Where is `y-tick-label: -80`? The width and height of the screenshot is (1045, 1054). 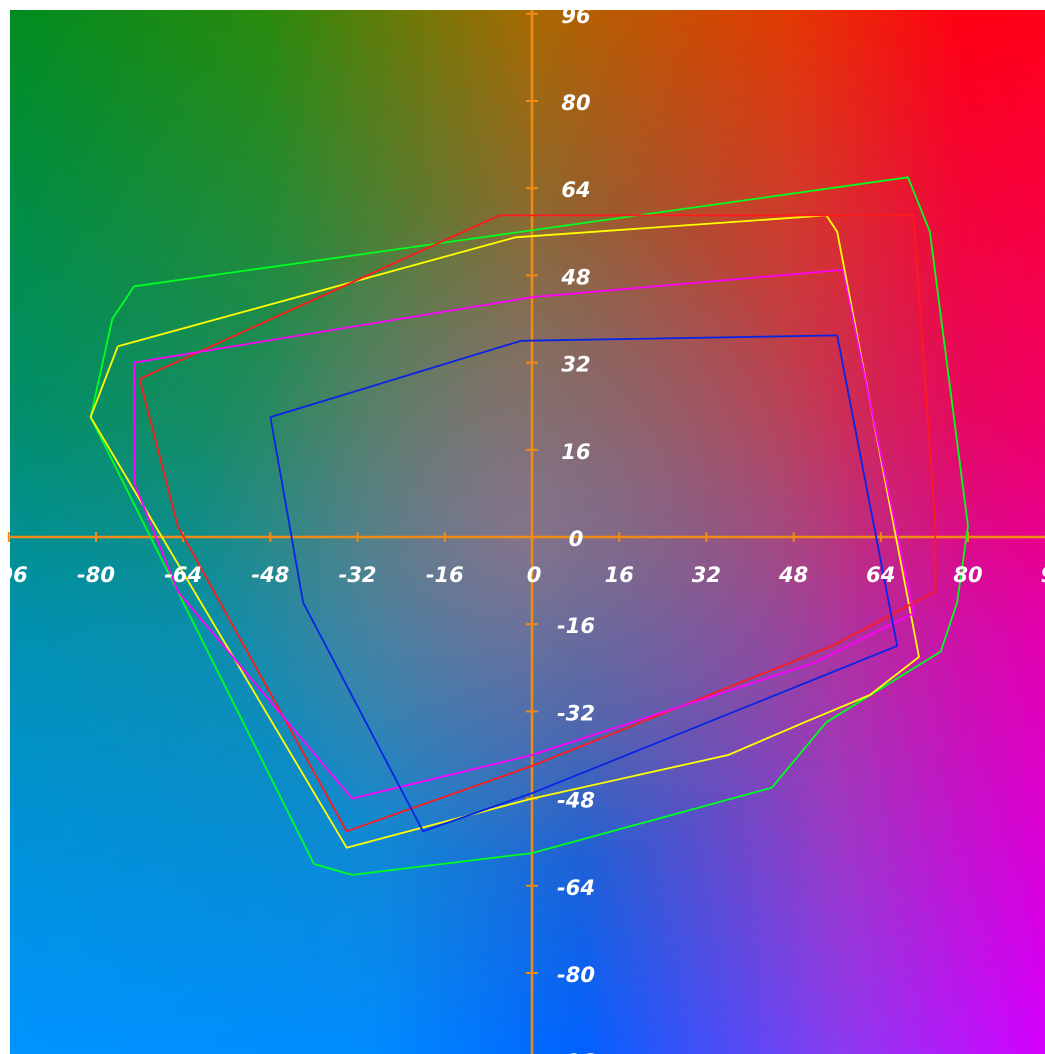
y-tick-label: -80 is located at coordinates (576, 975).